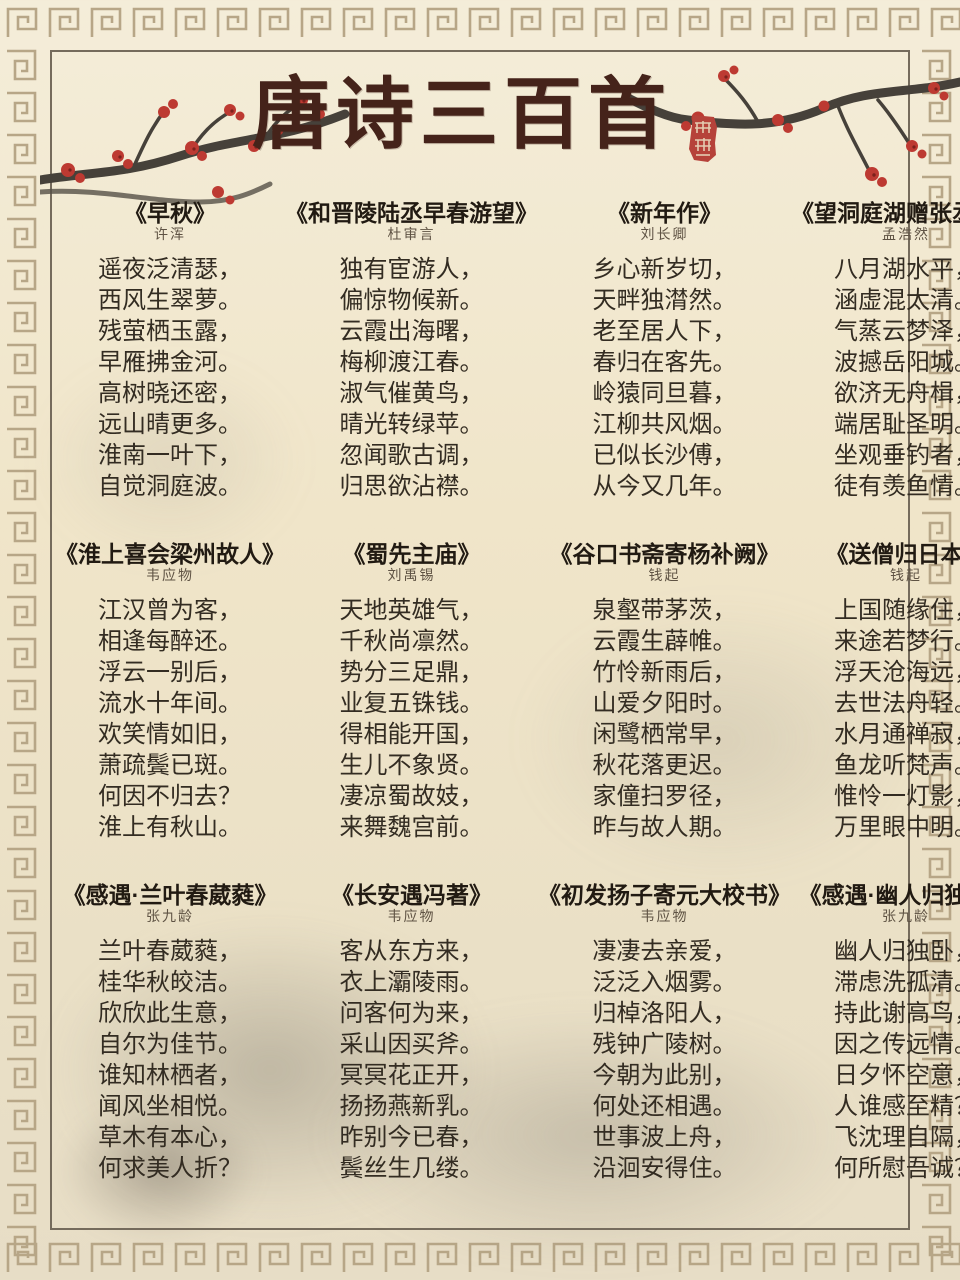  I want to click on poem-line: 自尔为佳节。, so click(170, 1045).